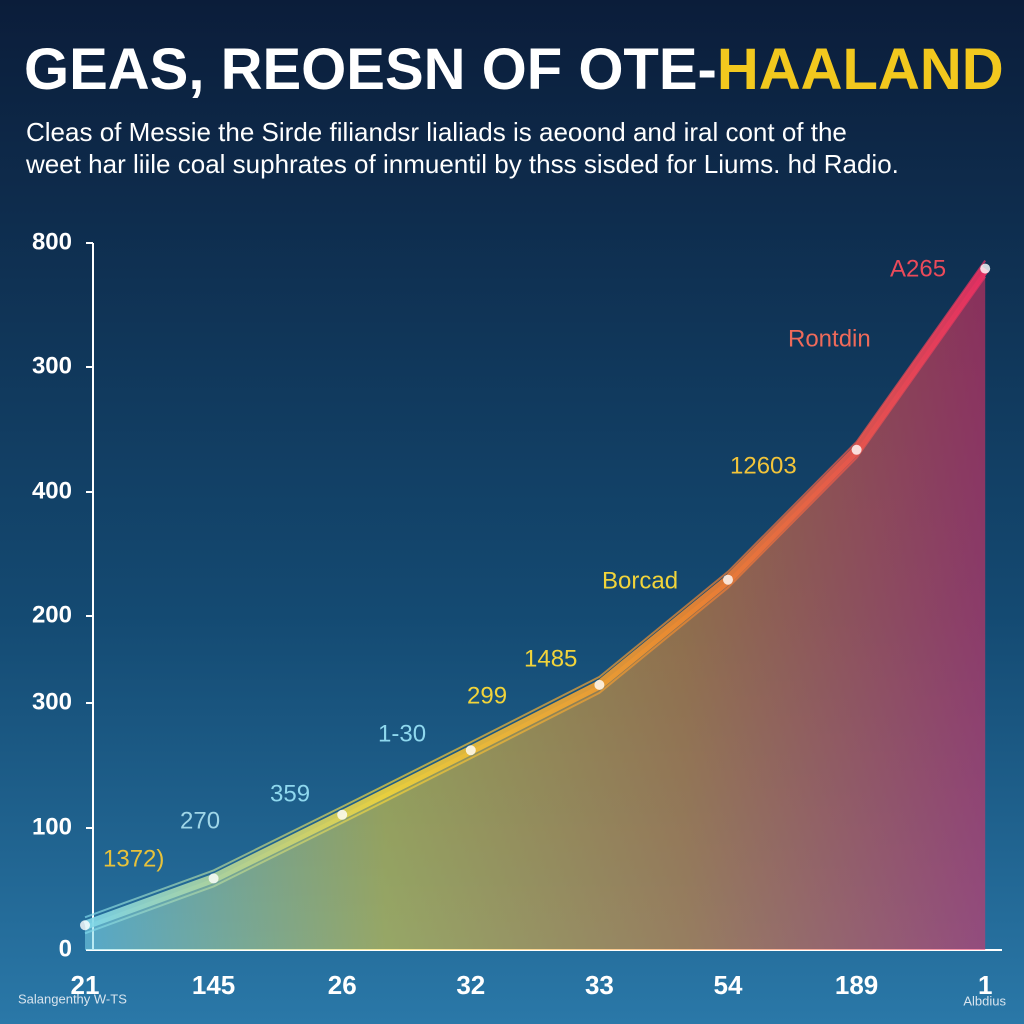  Describe the element at coordinates (85, 985) in the screenshot. I see `x-tick-label: 21` at that location.